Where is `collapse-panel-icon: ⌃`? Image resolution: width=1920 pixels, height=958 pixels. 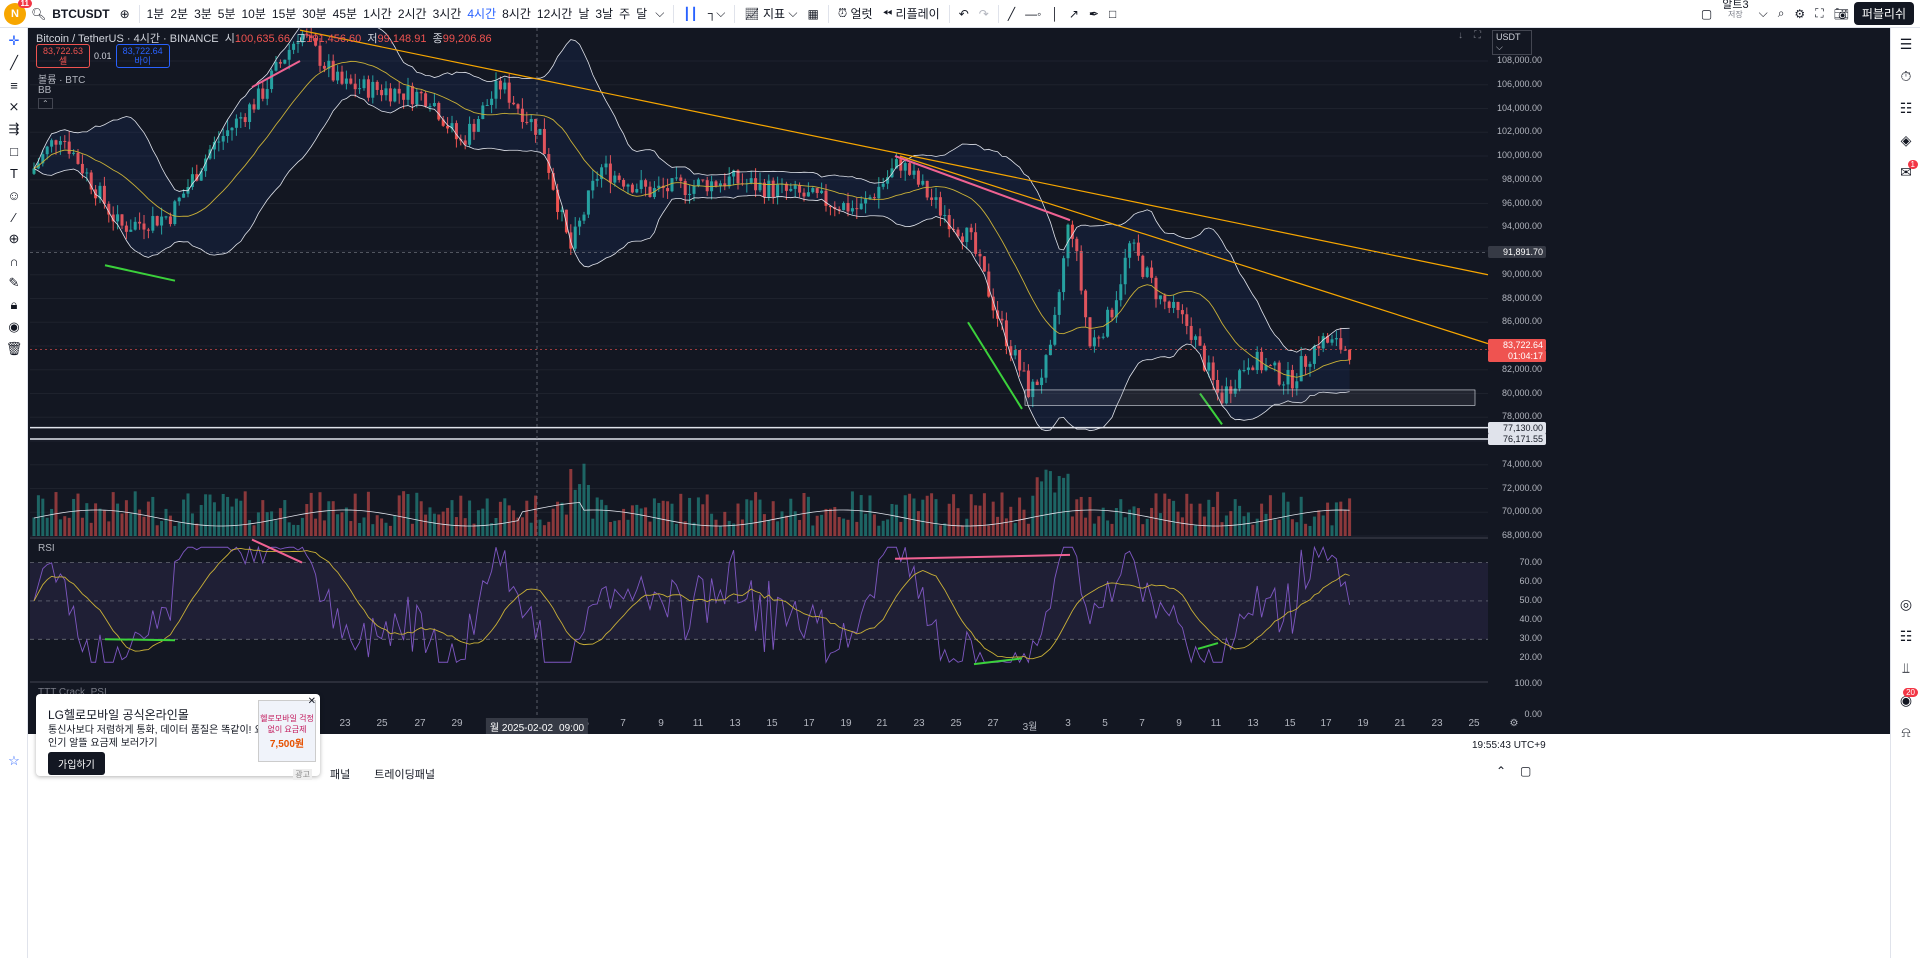
collapse-panel-icon: ⌃ is located at coordinates (1501, 771).